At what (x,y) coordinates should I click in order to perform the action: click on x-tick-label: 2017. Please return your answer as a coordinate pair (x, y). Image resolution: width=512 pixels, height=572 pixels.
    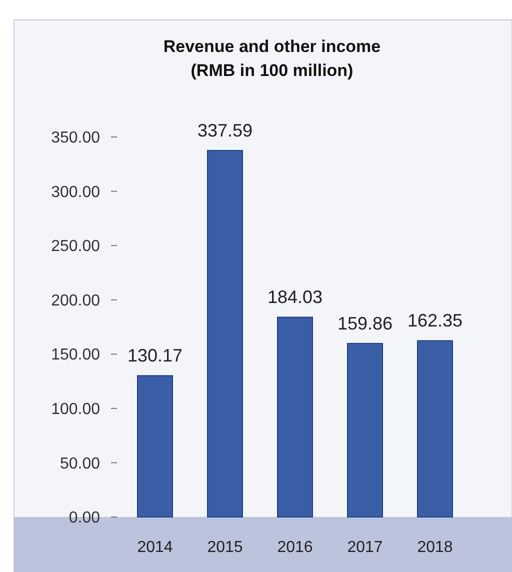
    Looking at the image, I should click on (365, 547).